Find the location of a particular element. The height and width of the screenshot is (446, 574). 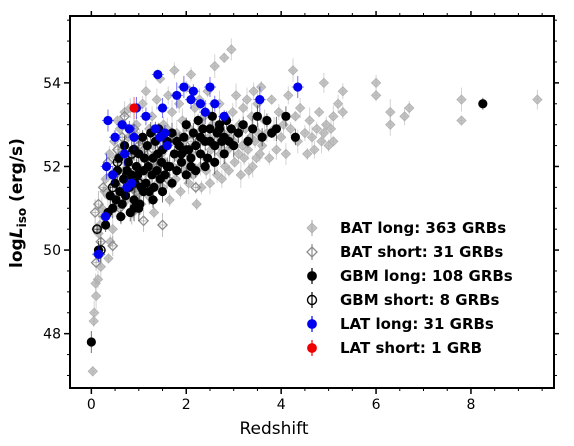

x-tick-label: 6 is located at coordinates (376, 405).